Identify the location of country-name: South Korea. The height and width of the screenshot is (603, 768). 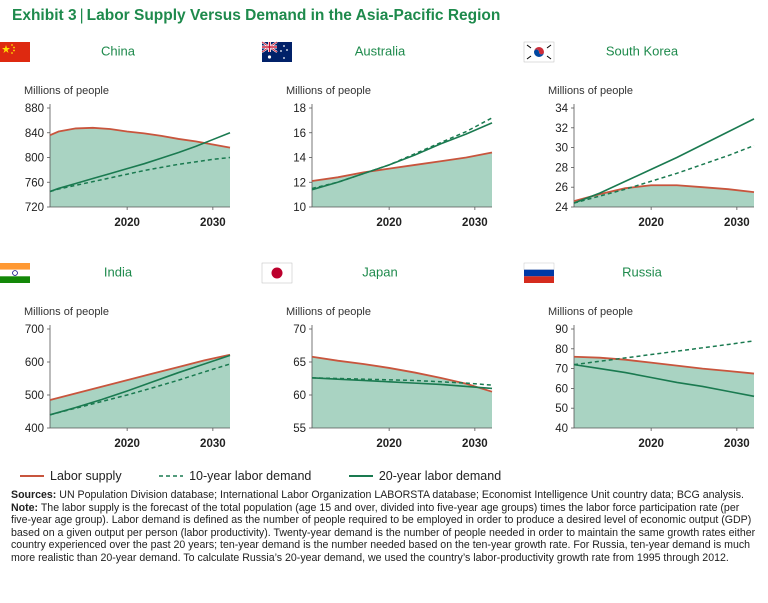
(642, 51).